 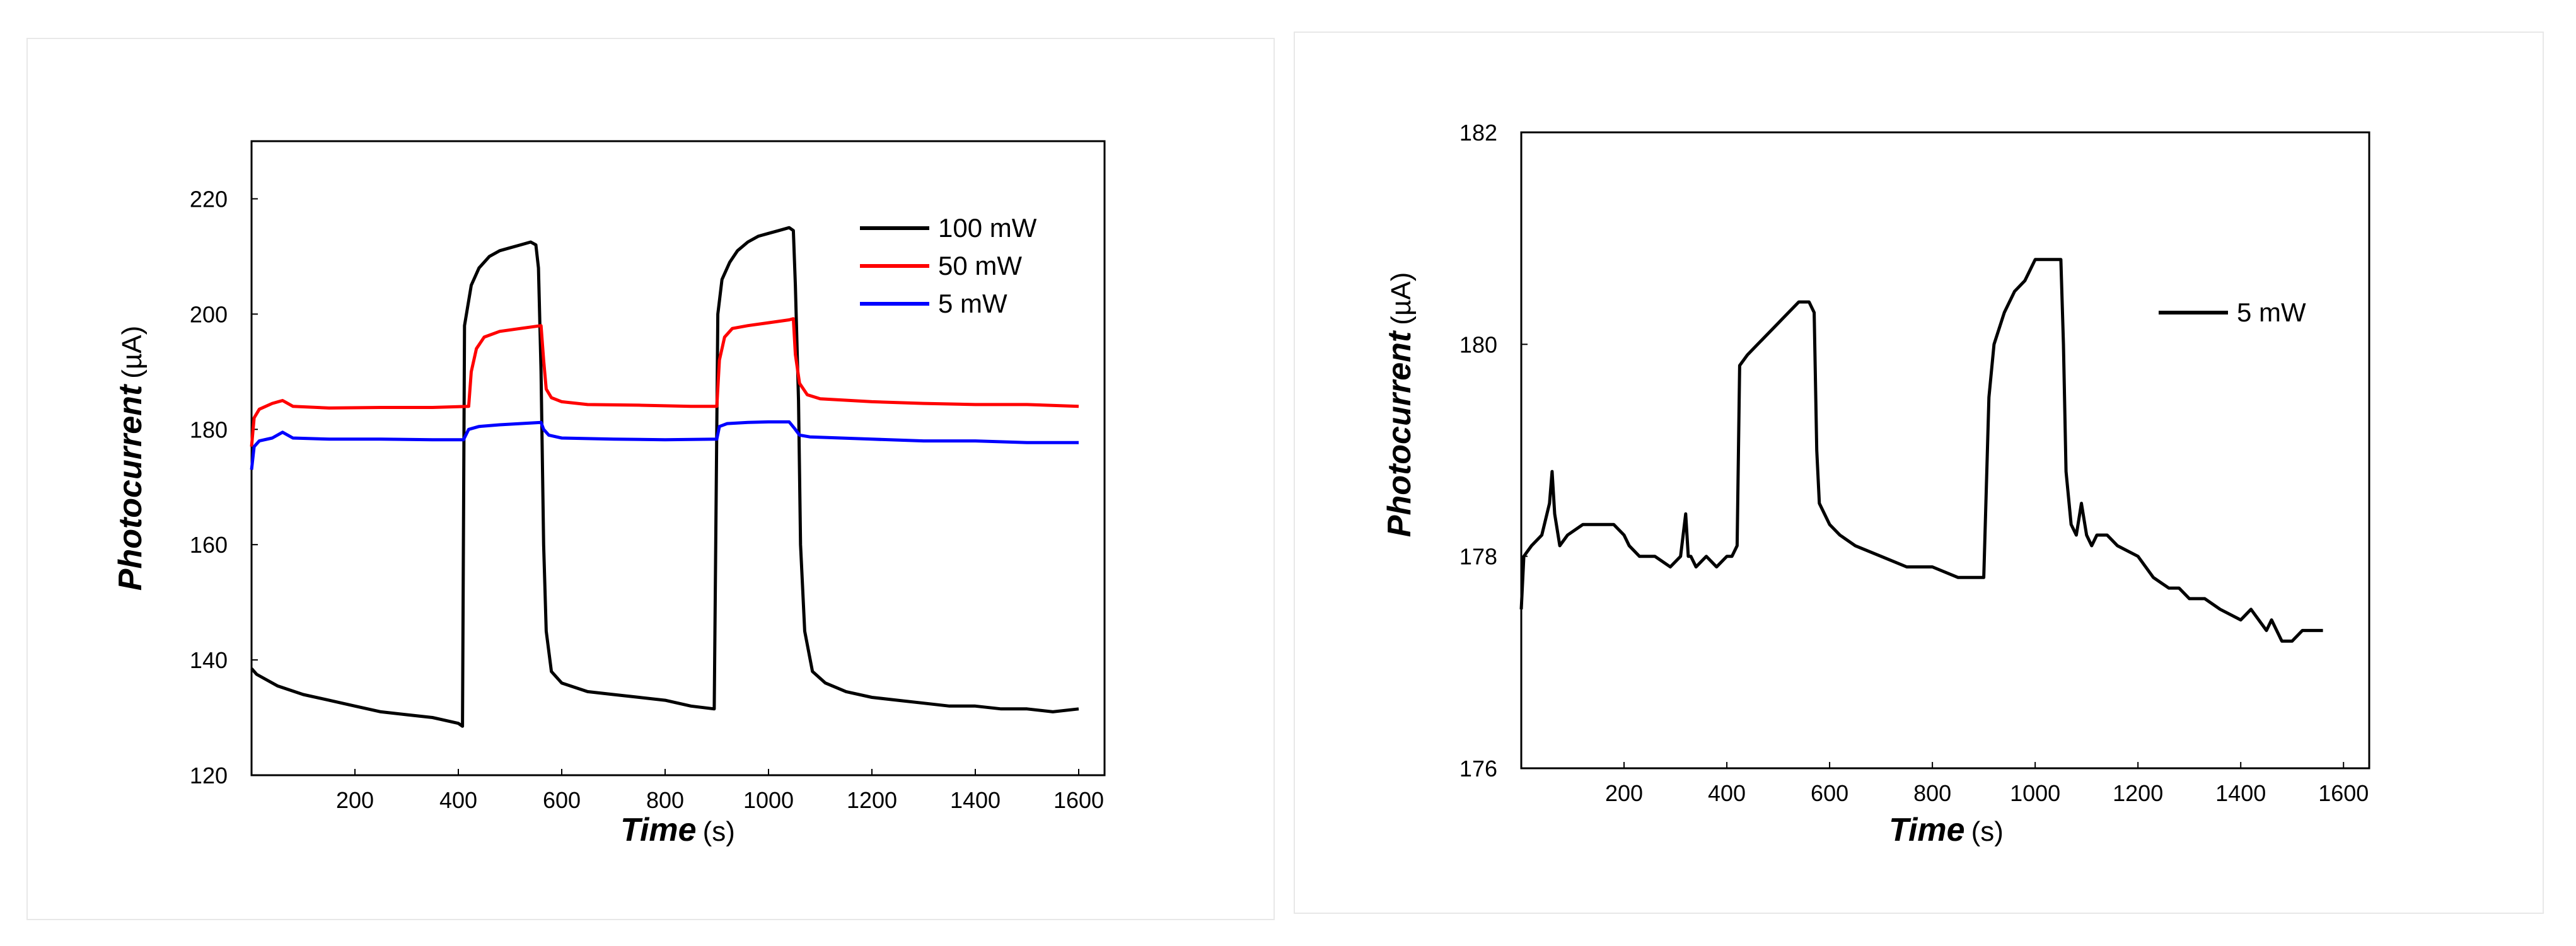 I want to click on y-tick-label: 140, so click(x=209, y=660).